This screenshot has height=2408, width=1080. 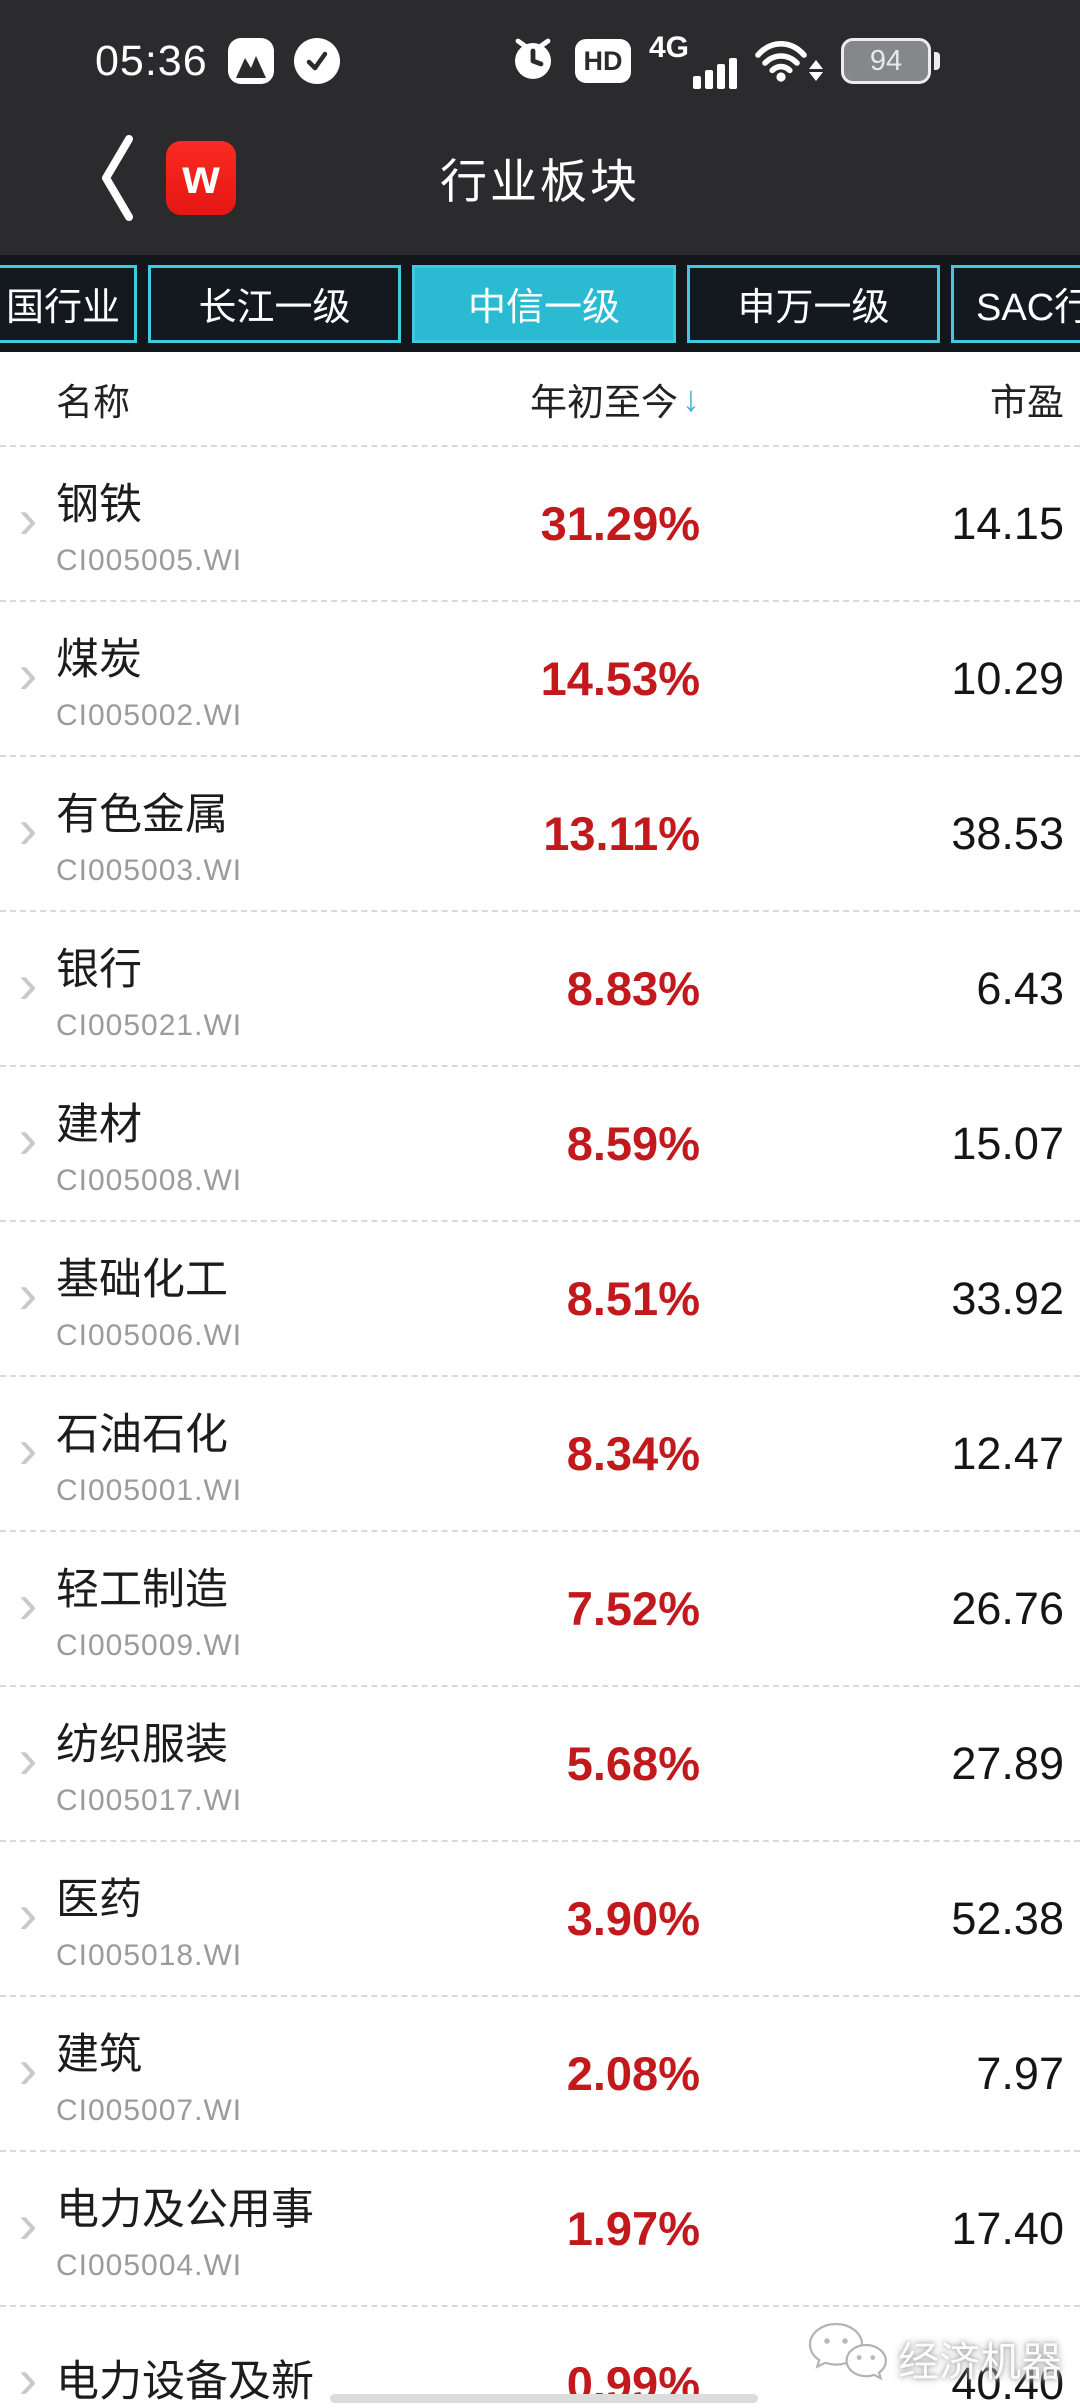 What do you see at coordinates (99, 2054) in the screenshot?
I see `sector-name: 建筑` at bounding box center [99, 2054].